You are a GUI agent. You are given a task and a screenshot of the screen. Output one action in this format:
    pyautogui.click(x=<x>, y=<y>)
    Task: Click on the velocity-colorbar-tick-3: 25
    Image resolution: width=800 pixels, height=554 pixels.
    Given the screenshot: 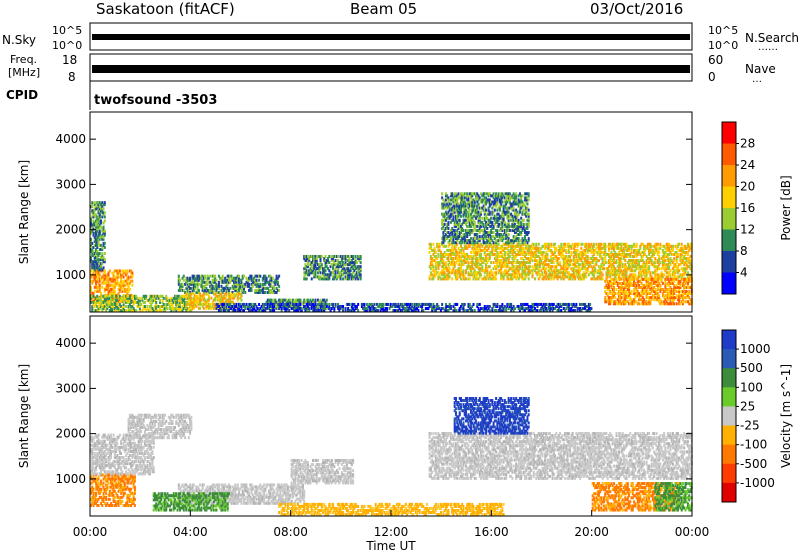 What is the action you would take?
    pyautogui.click(x=747, y=406)
    